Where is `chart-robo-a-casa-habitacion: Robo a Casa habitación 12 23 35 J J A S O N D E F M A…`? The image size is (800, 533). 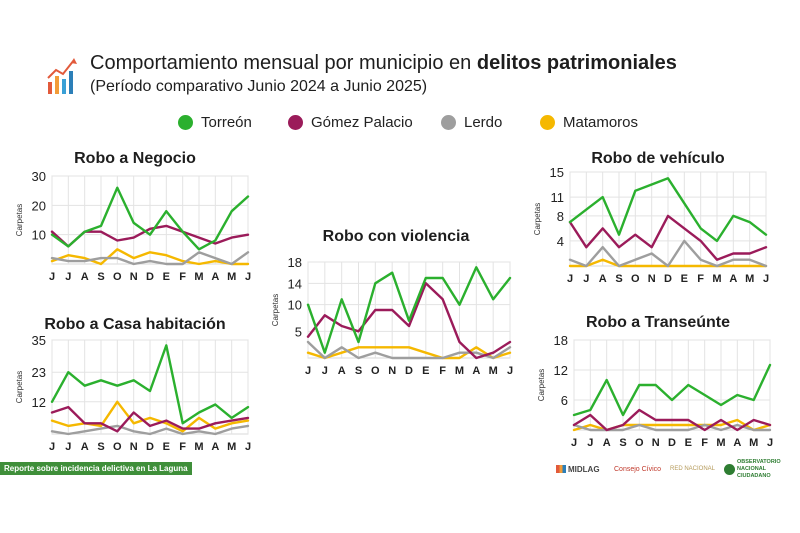 chart-robo-a-casa-habitacion: Robo a Casa habitación 12 23 35 J J A S O N D E F M A… is located at coordinates (135, 386).